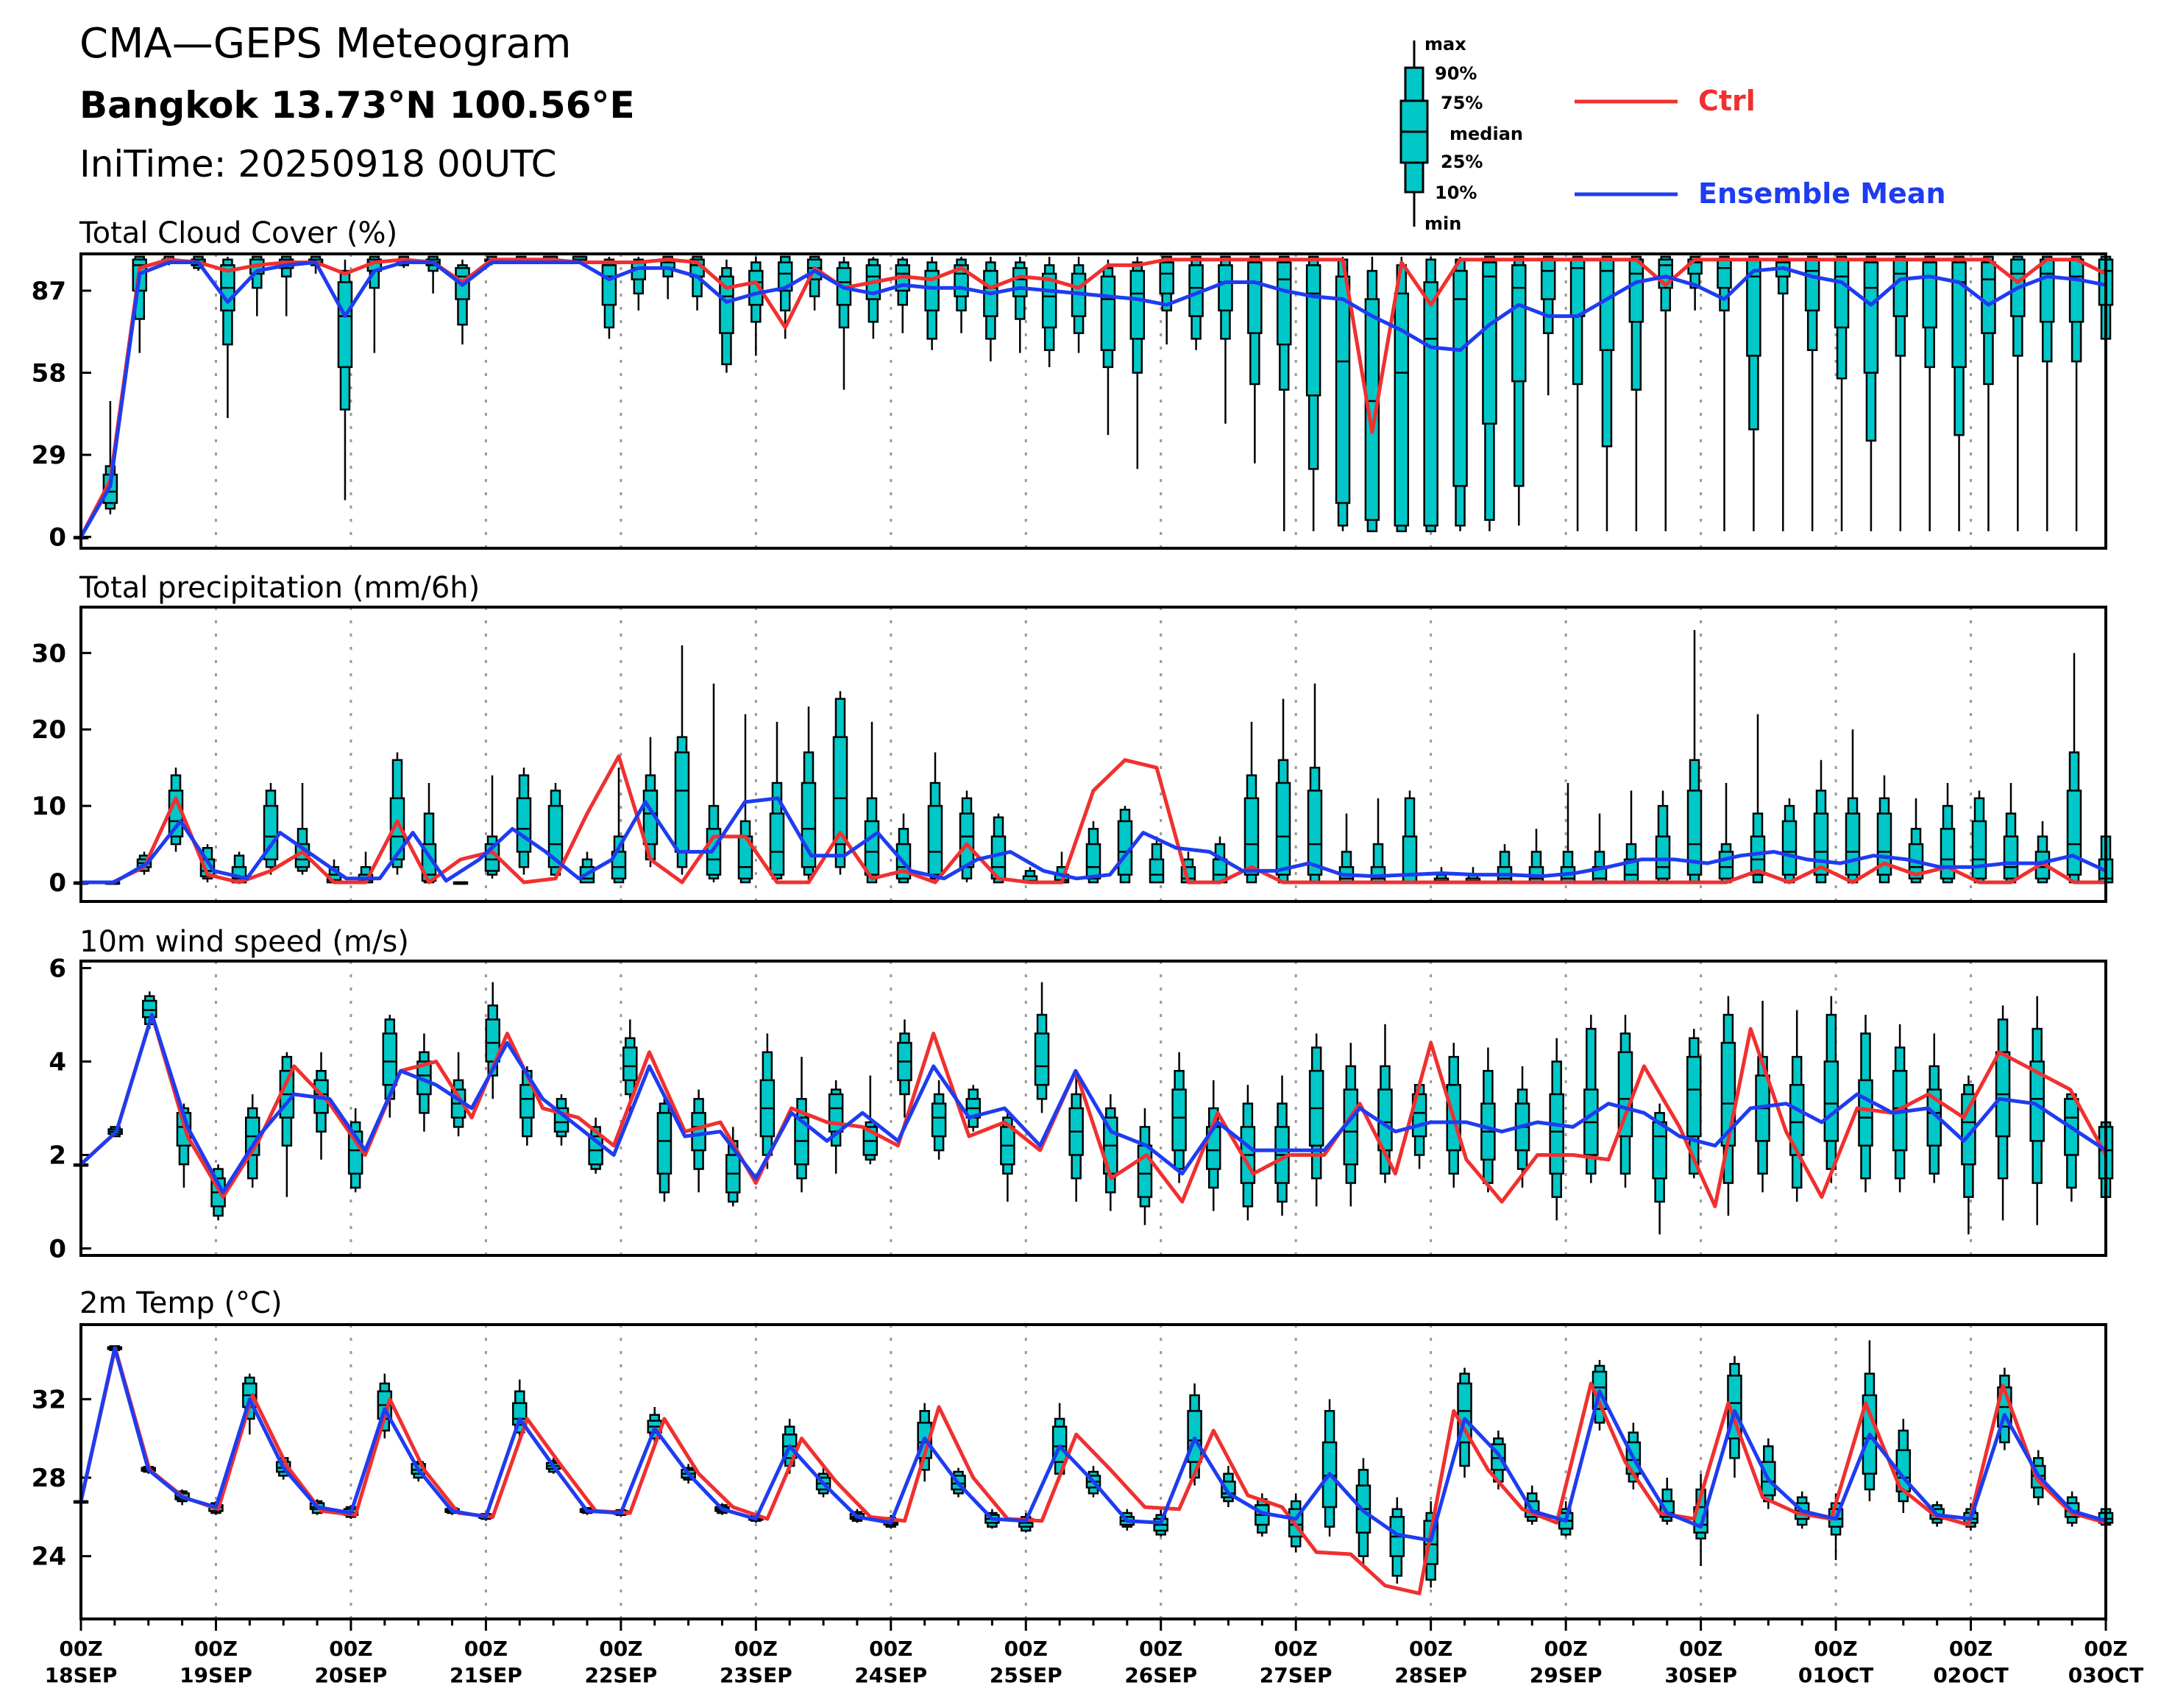 This screenshot has width=2161, height=1708. Describe the element at coordinates (1822, 194) in the screenshot. I see `legend-mean-label: Ensemble Mean` at that location.